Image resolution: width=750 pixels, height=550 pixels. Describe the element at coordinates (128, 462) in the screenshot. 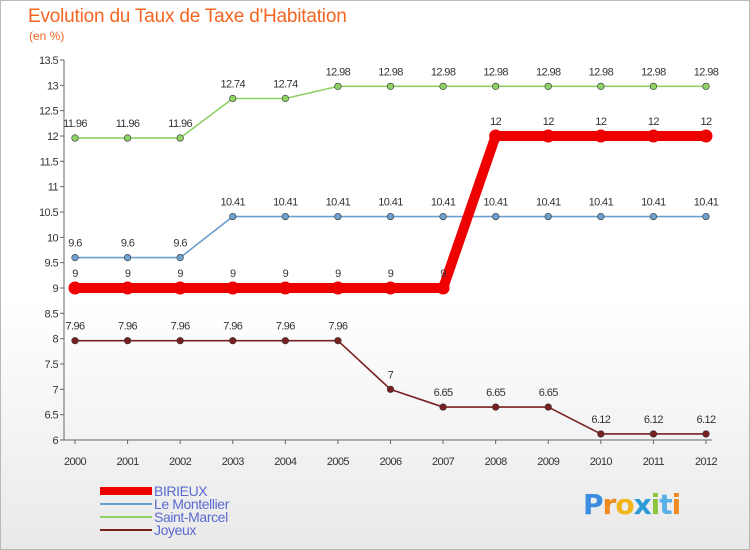

I see `x-tick-label: 2001` at that location.